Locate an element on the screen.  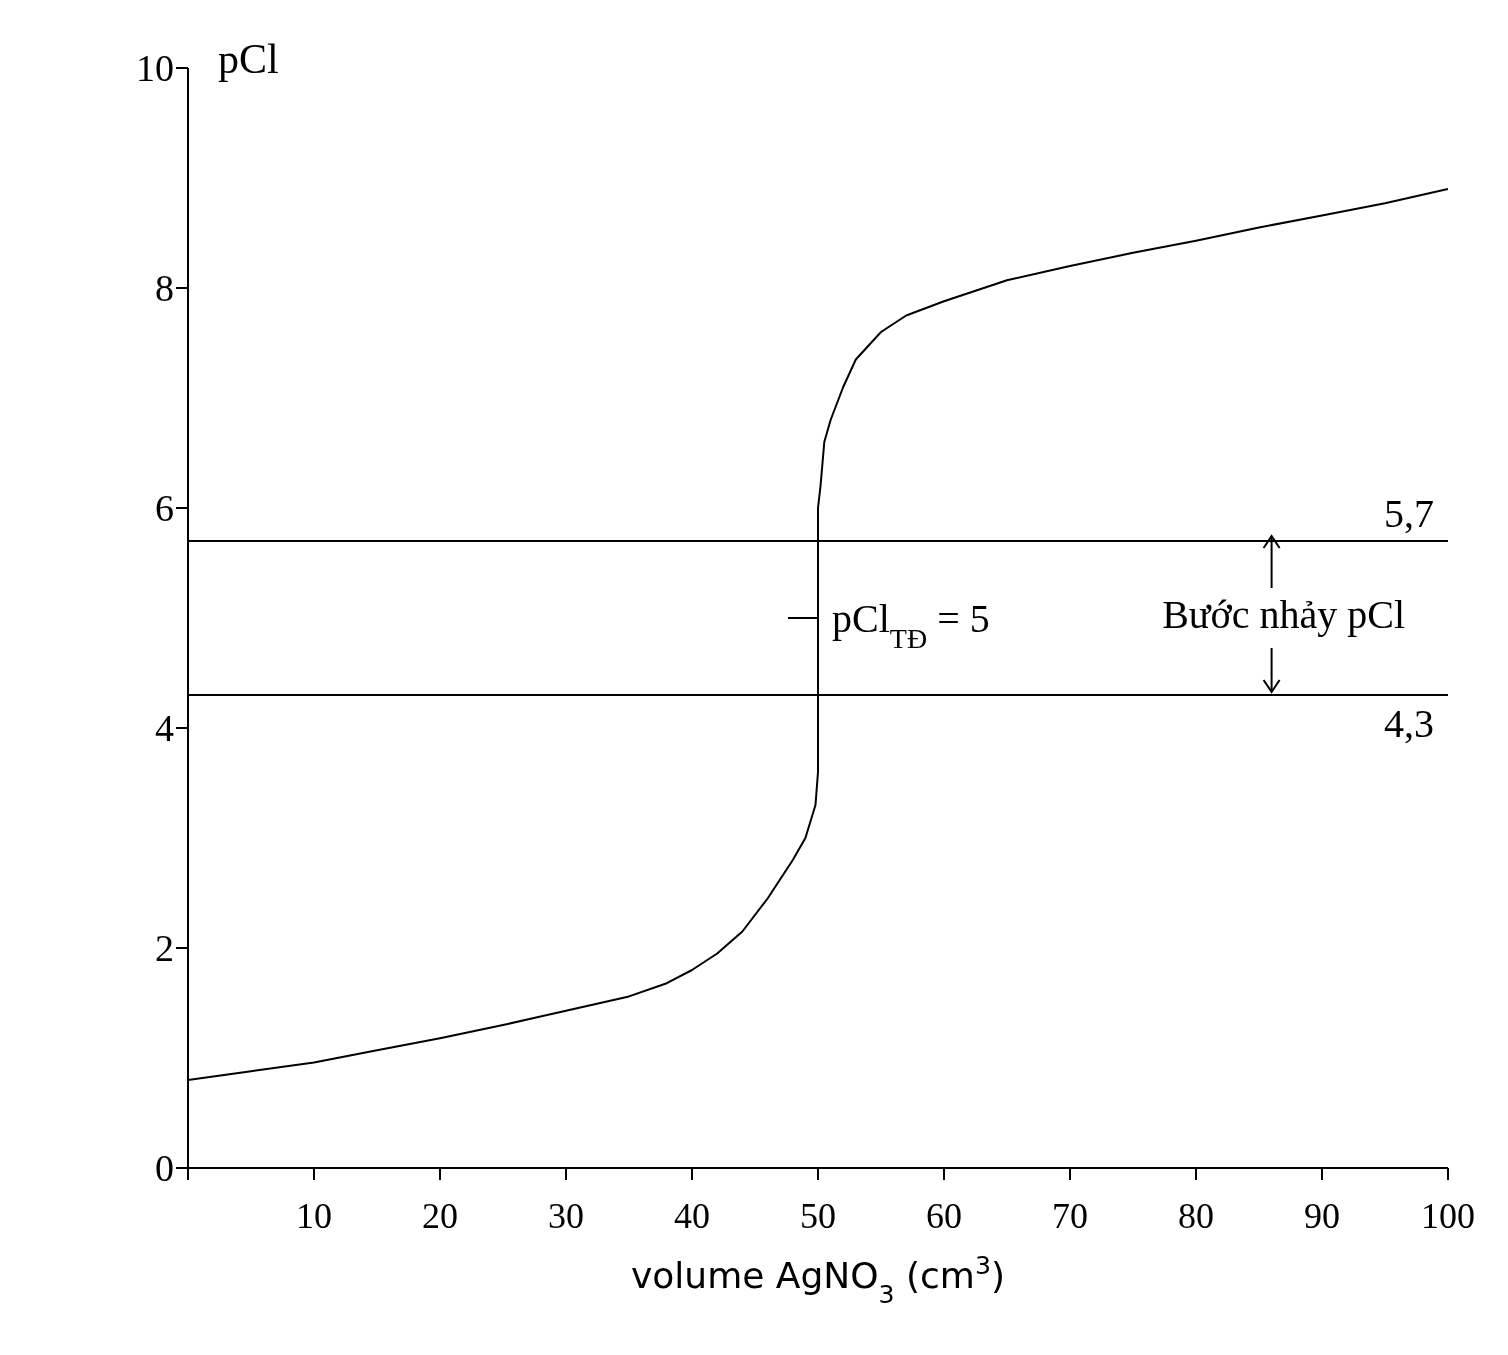
y-tick-label: 10 is located at coordinates (155, 68).